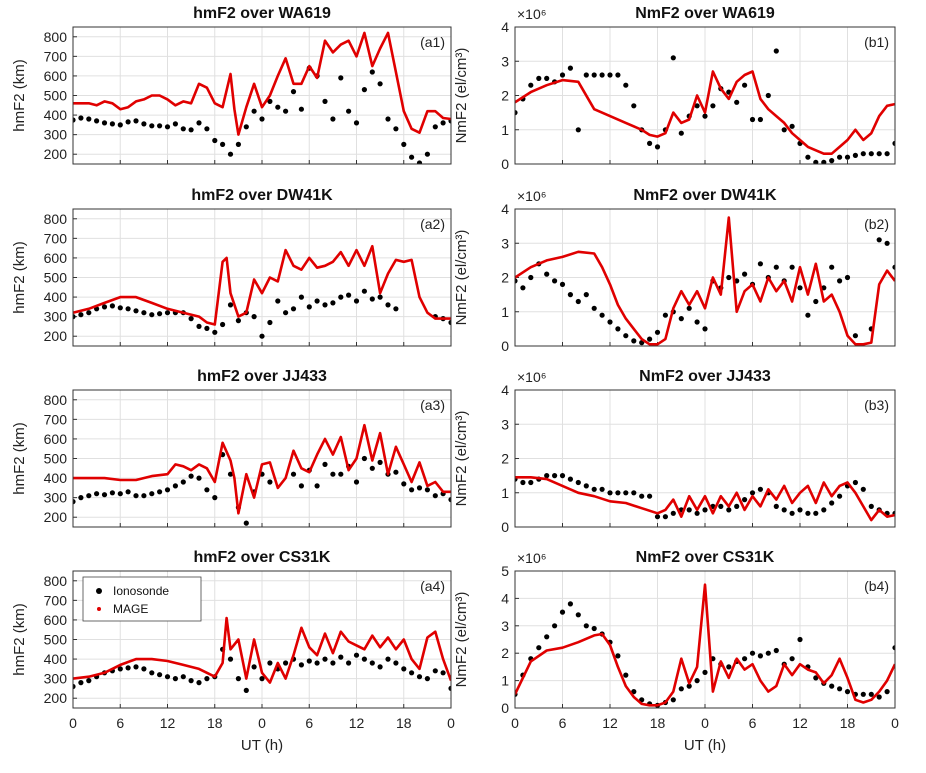 Image resolution: width=926 pixels, height=773 pixels. Describe the element at coordinates (142, 599) in the screenshot. I see `legend: Ionosonde MAGE` at that location.